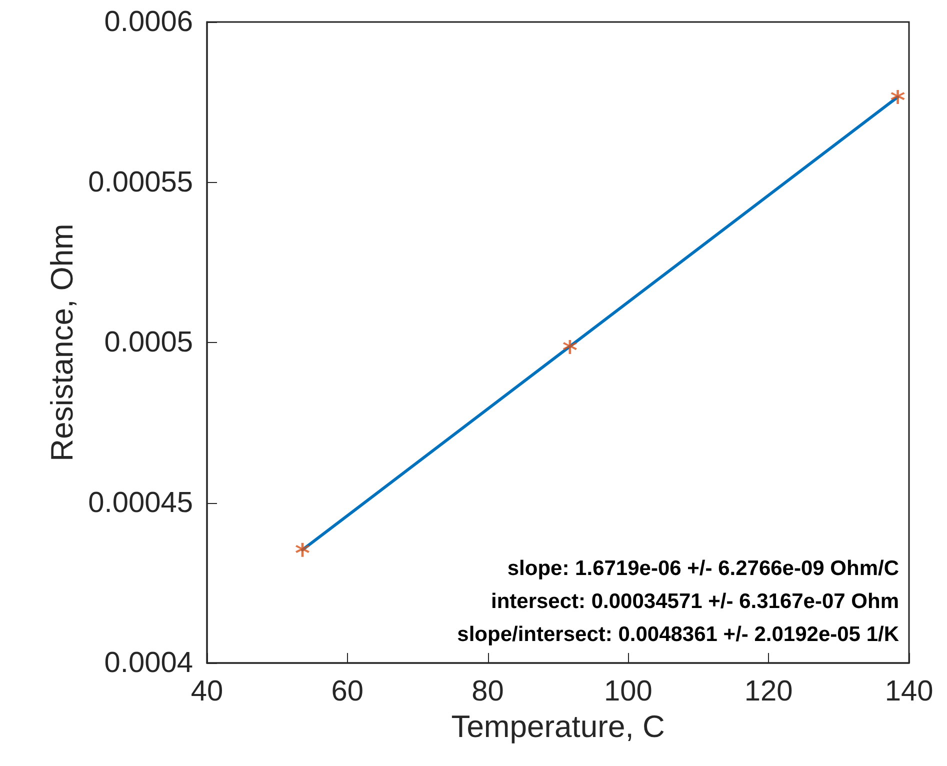 This screenshot has width=947, height=766. I want to click on y-axis-title: Resistance, Ohm, so click(62, 343).